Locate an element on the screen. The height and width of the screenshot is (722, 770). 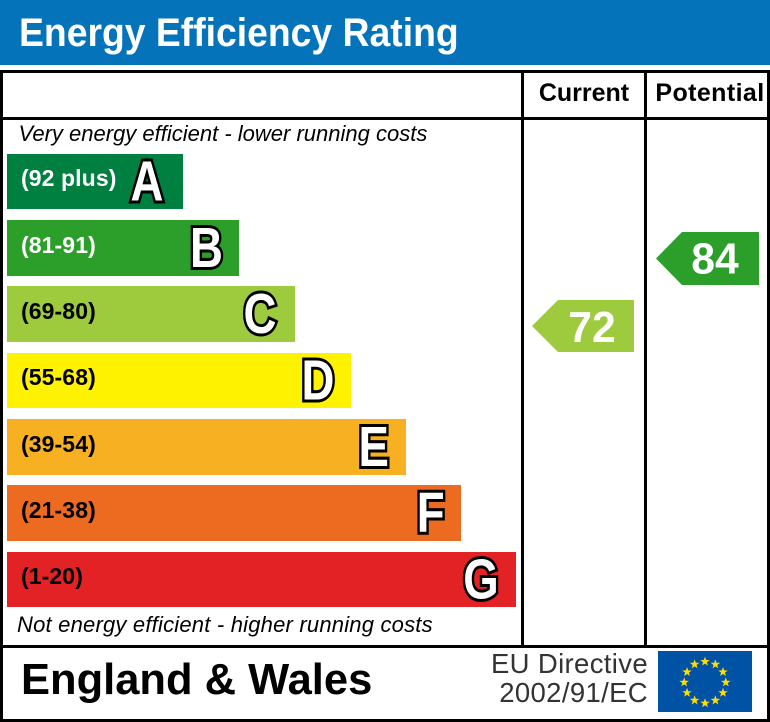
svg-text: 84 is located at coordinates (714, 259).